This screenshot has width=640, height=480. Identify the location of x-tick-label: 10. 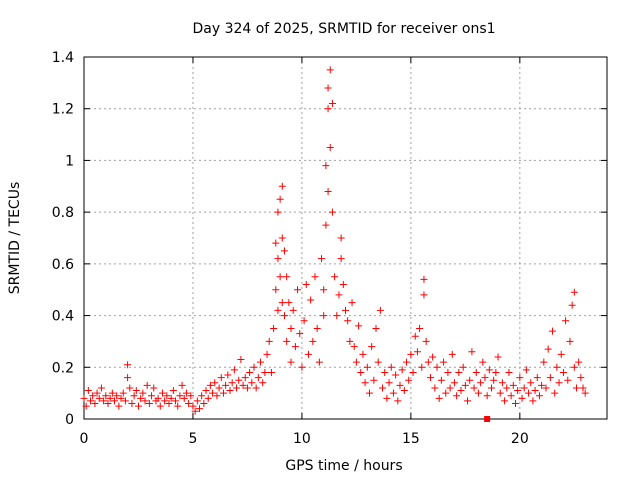
(302, 439).